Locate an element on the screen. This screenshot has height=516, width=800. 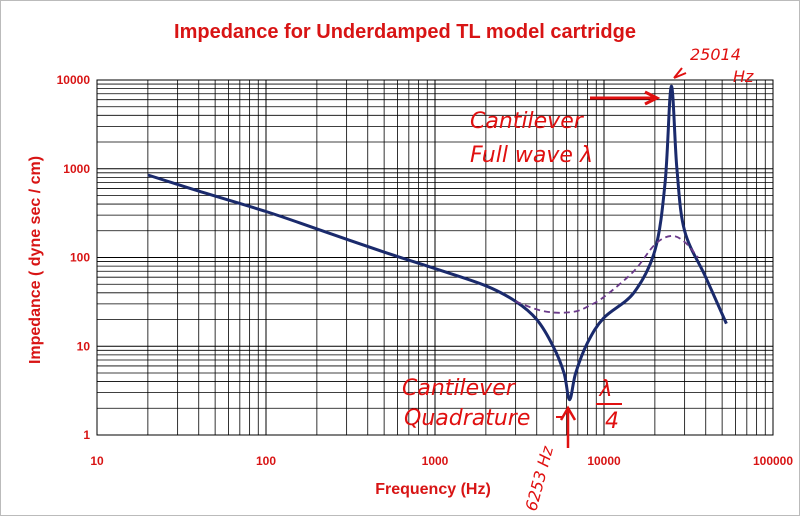
y-tick-label: 1 is located at coordinates (86, 435).